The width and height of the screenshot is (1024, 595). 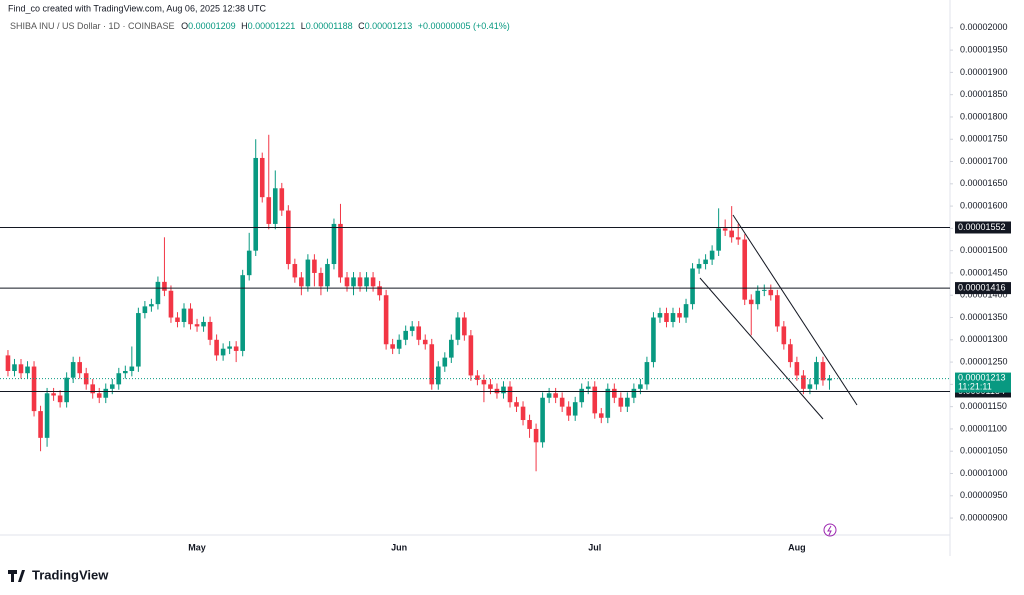 What do you see at coordinates (16, 576) in the screenshot?
I see `logo-mark` at bounding box center [16, 576].